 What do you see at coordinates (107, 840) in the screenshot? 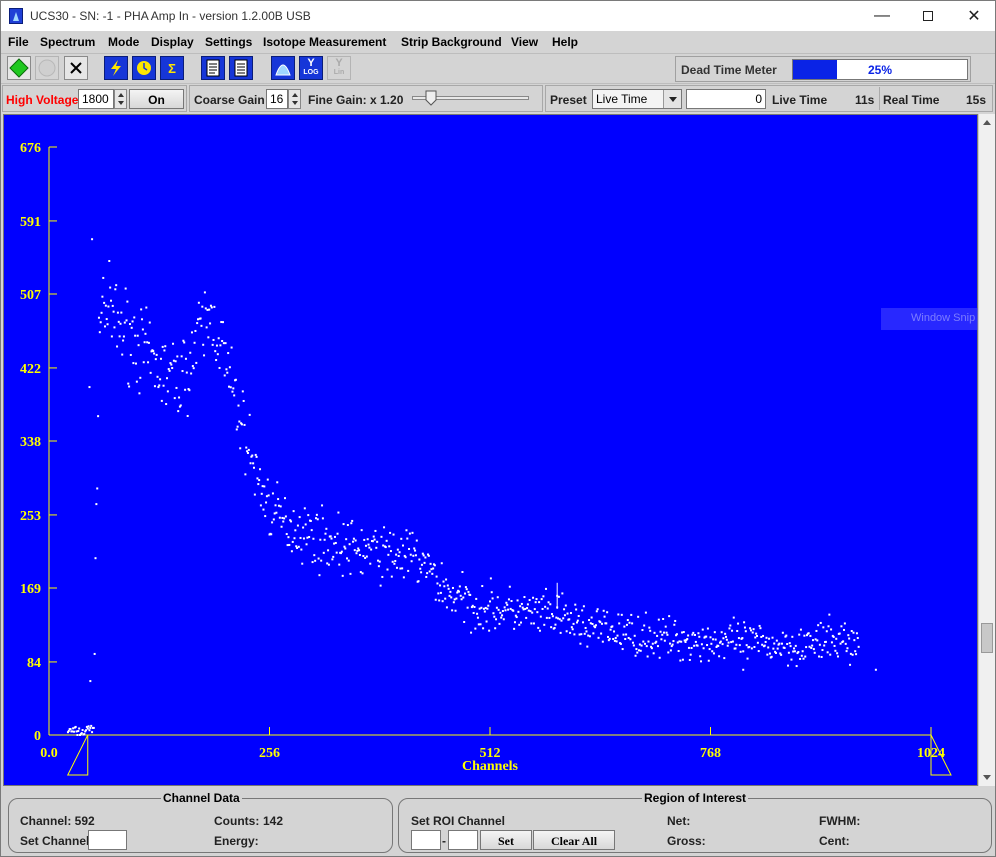
I see `set-channel-input` at bounding box center [107, 840].